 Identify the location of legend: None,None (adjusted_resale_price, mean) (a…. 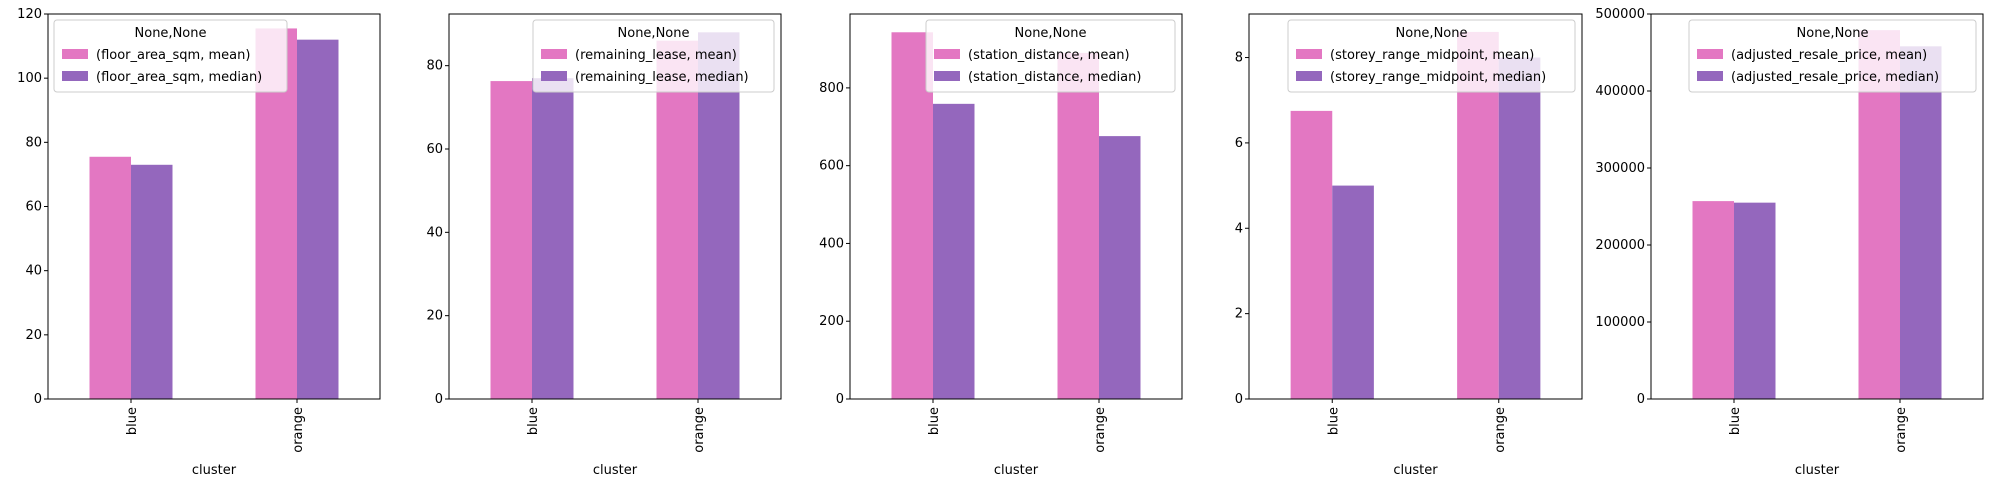
(1832, 56).